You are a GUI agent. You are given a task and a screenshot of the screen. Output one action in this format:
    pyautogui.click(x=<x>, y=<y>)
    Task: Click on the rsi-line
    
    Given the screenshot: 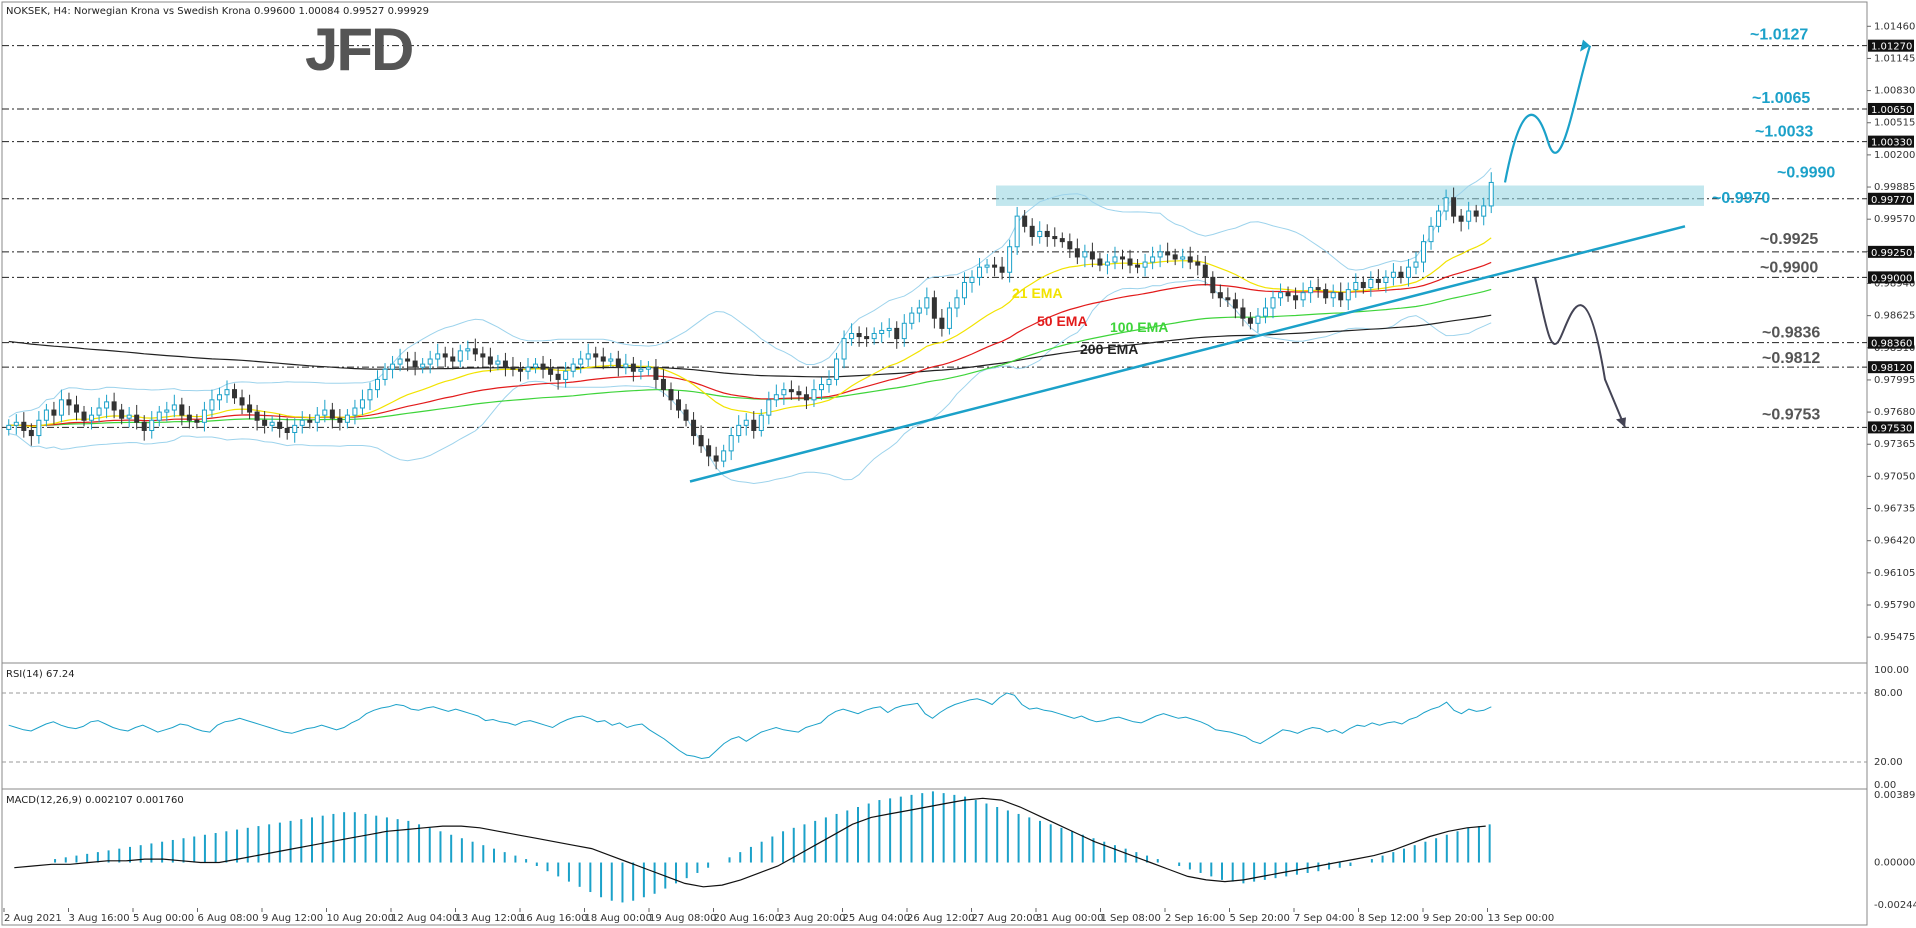 What is the action you would take?
    pyautogui.click(x=750, y=726)
    